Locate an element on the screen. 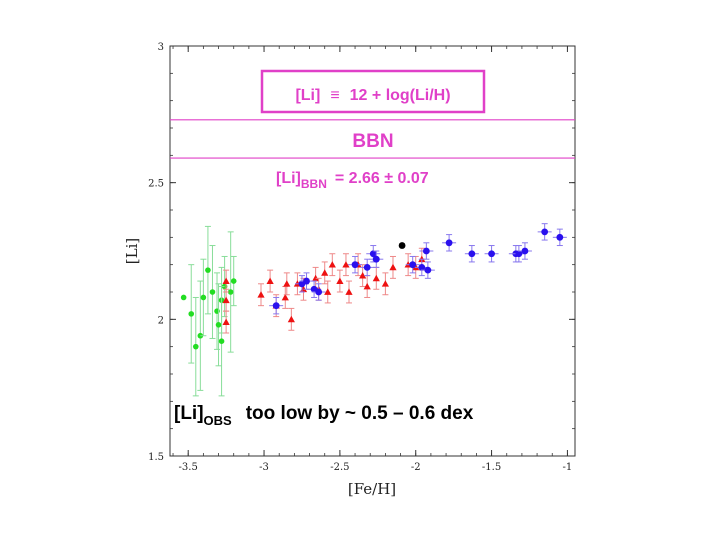  definition-text: [Li] ≡ 12 + log(Li/H) is located at coordinates (372, 95).